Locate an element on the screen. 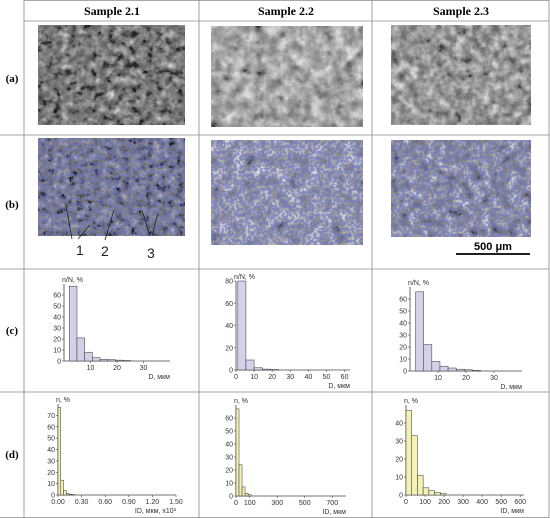 This screenshot has height=518, width=550. phase-annotations is located at coordinates (112, 222).